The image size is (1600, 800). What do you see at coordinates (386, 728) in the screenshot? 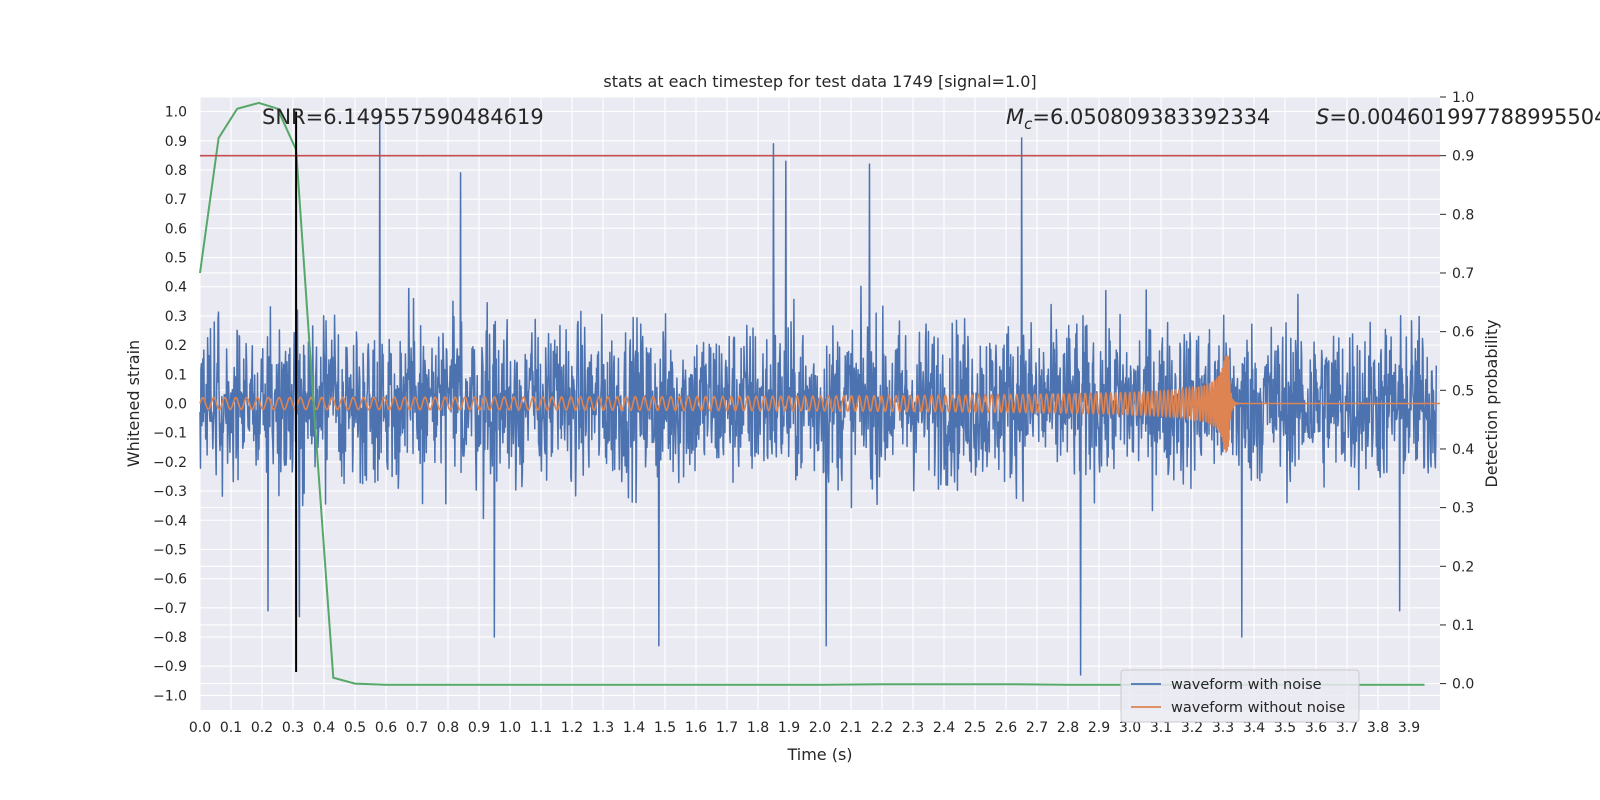
I see `x-tick-label: 0.6` at bounding box center [386, 728].